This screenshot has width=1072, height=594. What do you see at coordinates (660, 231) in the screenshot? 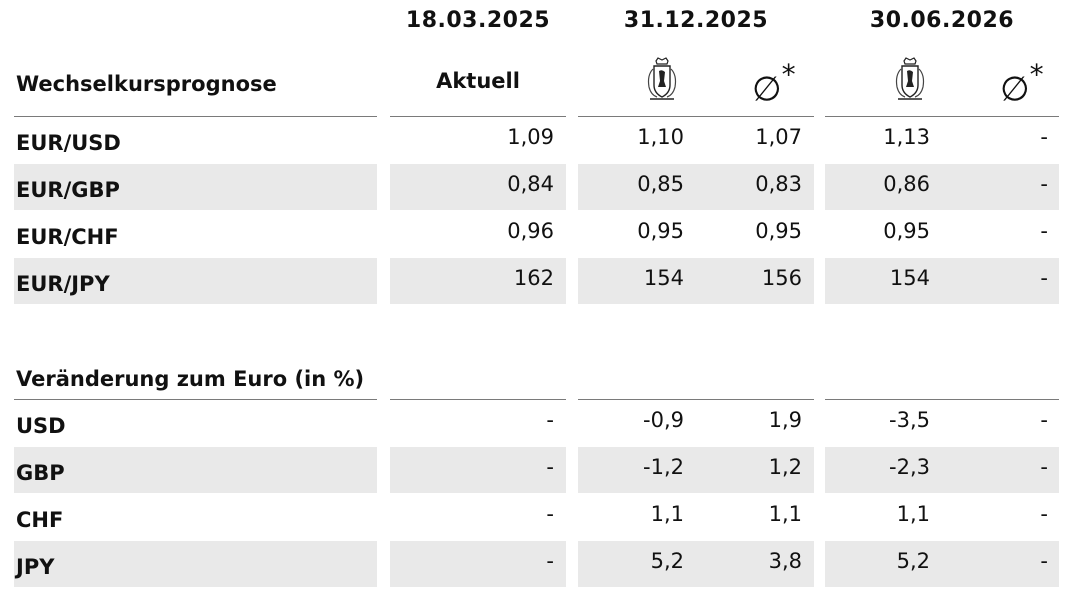
I see `cell-d1-own: 0,95` at bounding box center [660, 231].